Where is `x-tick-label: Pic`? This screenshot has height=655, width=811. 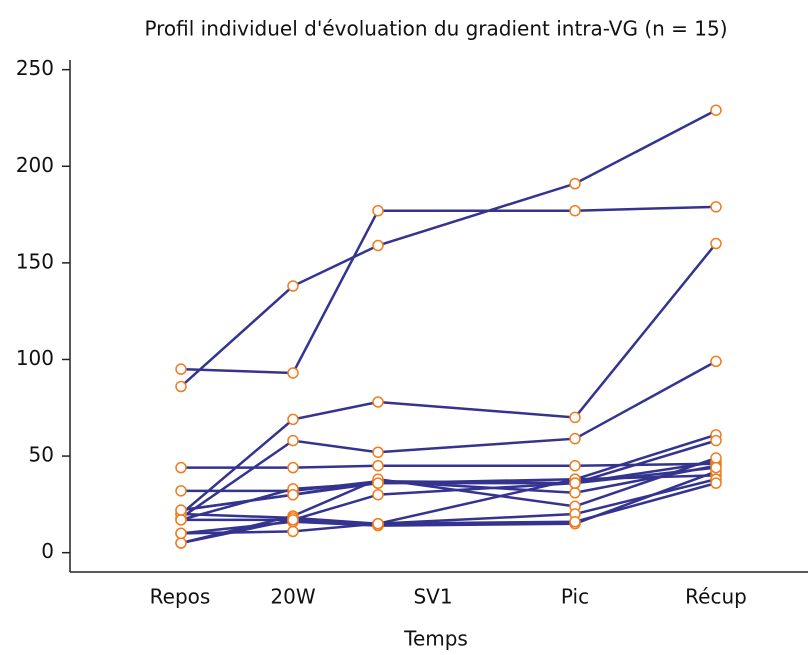 x-tick-label: Pic is located at coordinates (575, 597).